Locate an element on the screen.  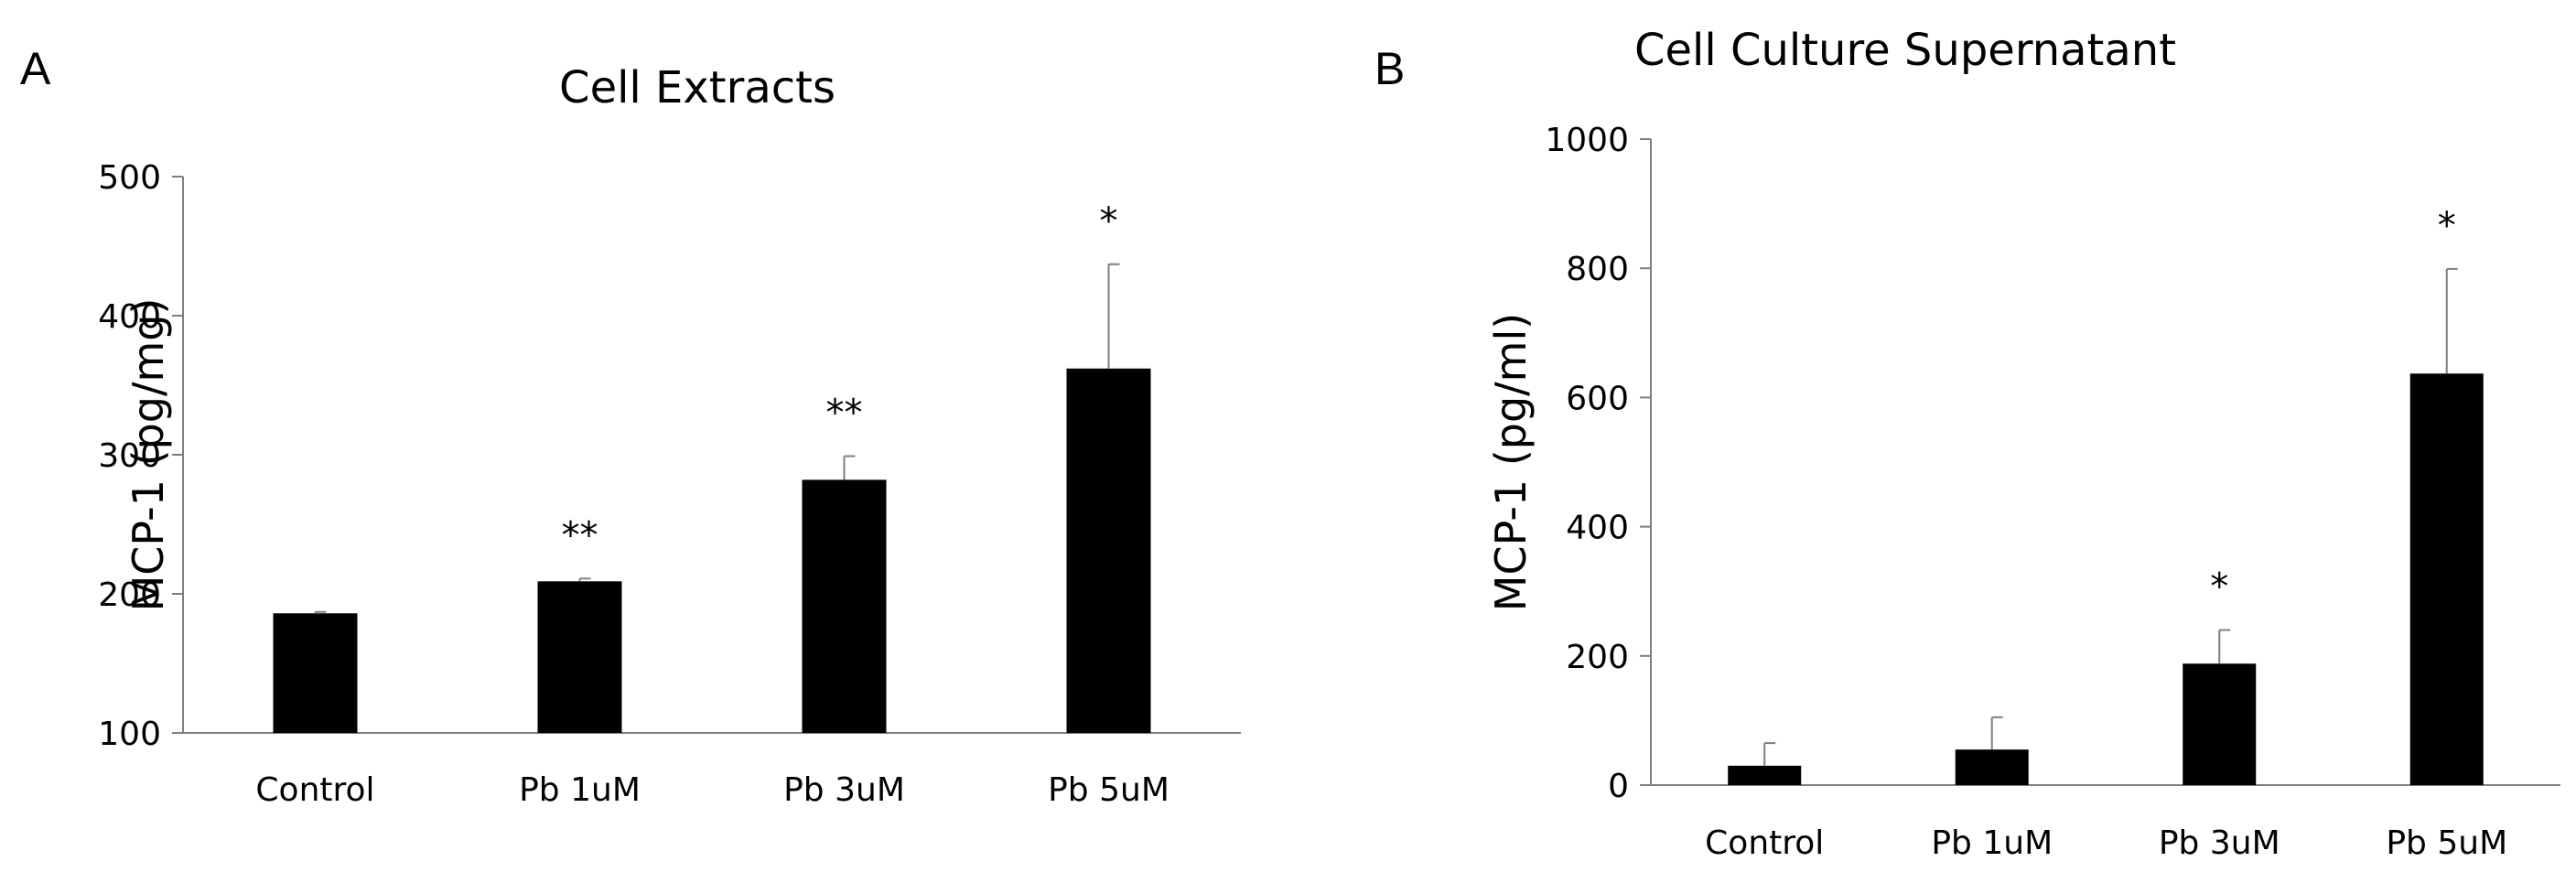
y-tick-label: 500 is located at coordinates (129, 178).